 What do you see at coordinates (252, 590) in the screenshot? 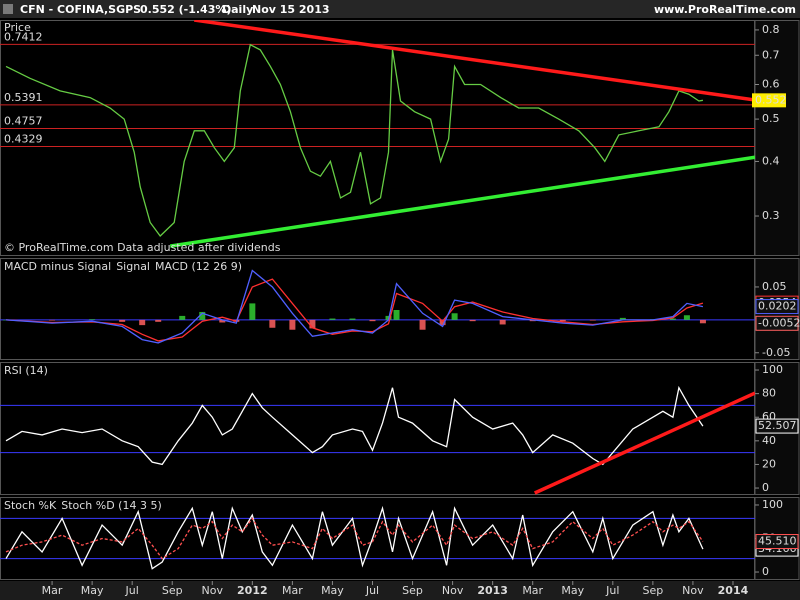
I see `x-tick-label: 2012` at bounding box center [252, 590].